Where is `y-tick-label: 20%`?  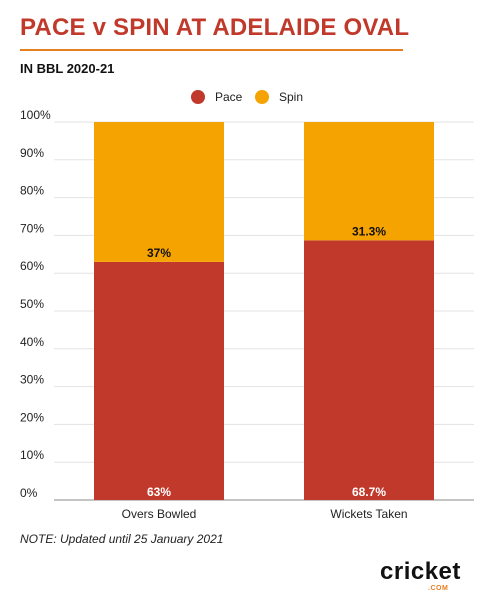 y-tick-label: 20% is located at coordinates (32, 417).